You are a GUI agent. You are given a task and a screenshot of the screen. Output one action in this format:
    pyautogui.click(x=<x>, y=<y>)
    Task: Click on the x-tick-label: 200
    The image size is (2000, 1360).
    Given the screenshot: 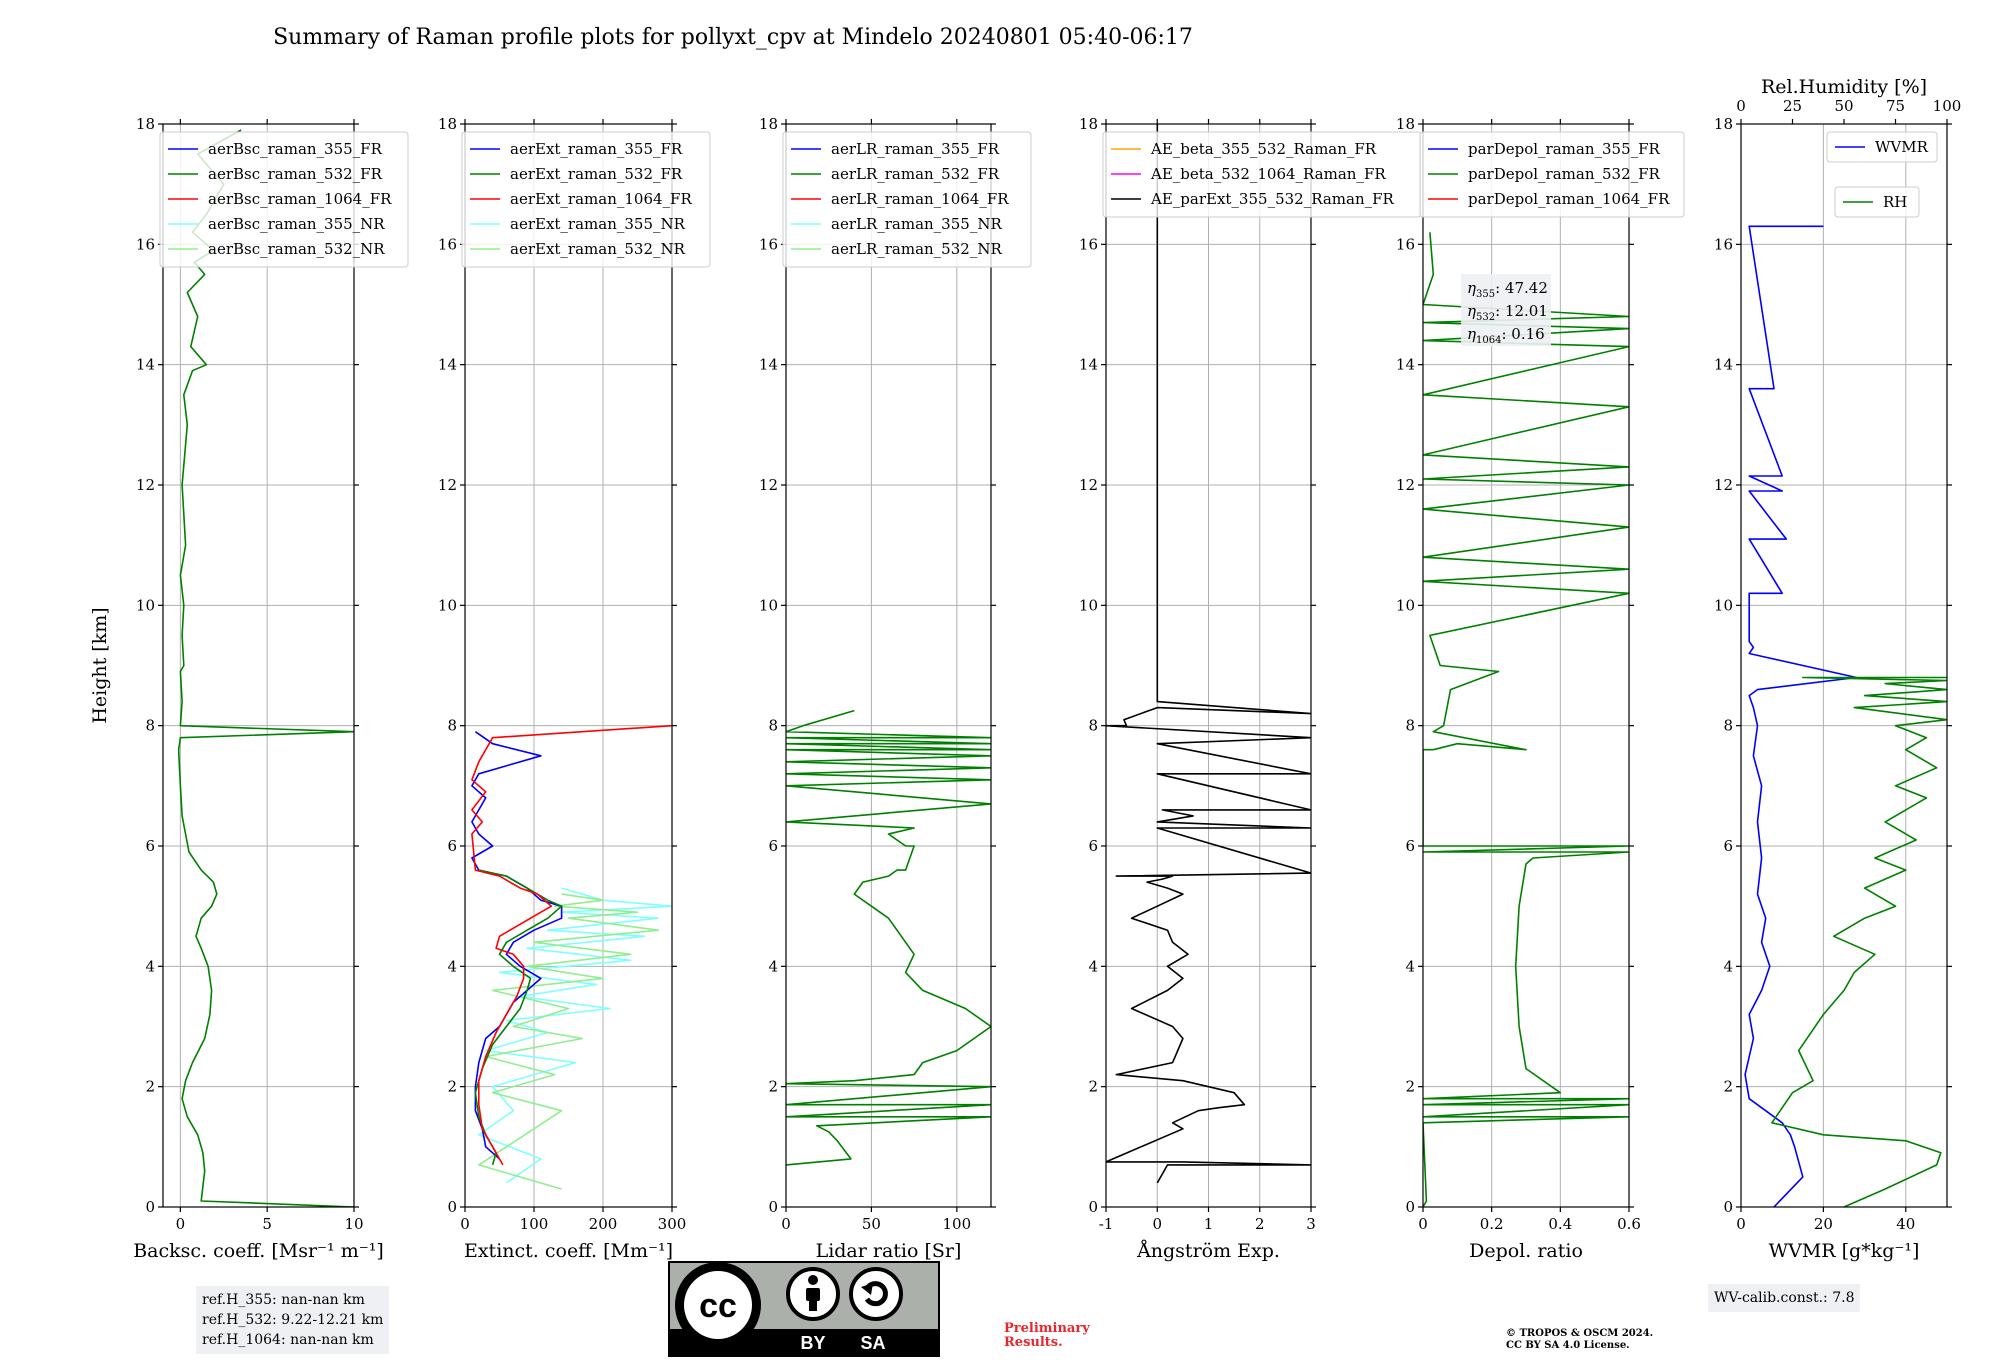 What is the action you would take?
    pyautogui.click(x=603, y=1224)
    